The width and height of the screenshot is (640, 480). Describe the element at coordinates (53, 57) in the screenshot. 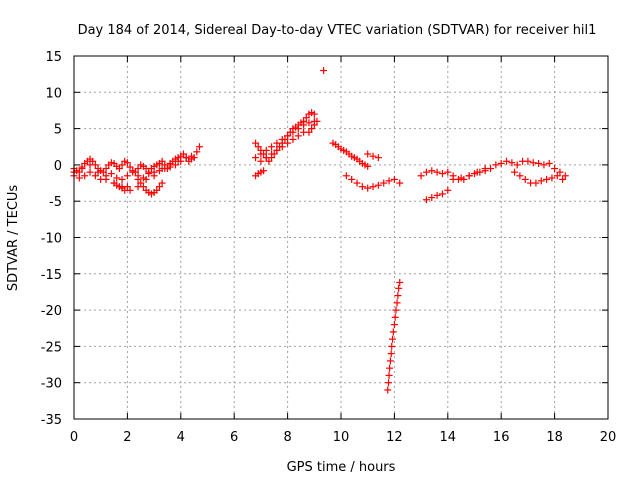

I see `y-tick-label: 15` at that location.